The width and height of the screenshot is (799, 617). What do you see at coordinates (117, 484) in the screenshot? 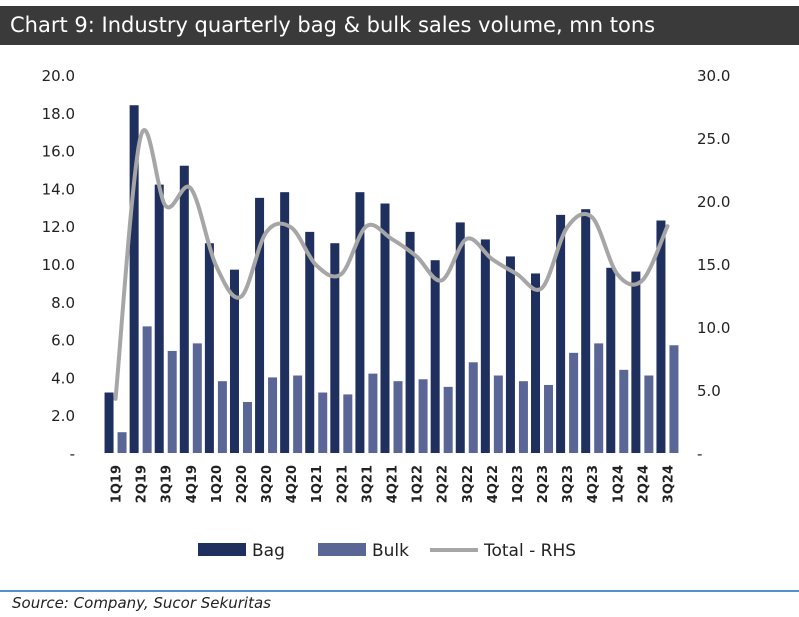
I see `x-tick-label: 1Q19` at bounding box center [117, 484].